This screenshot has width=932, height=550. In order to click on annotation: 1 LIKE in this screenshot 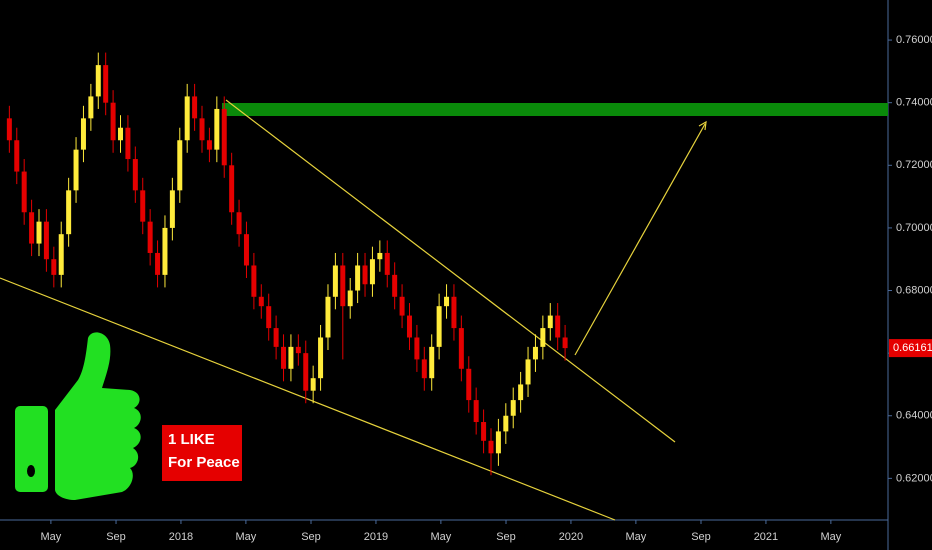, I will do `click(191, 439)`.